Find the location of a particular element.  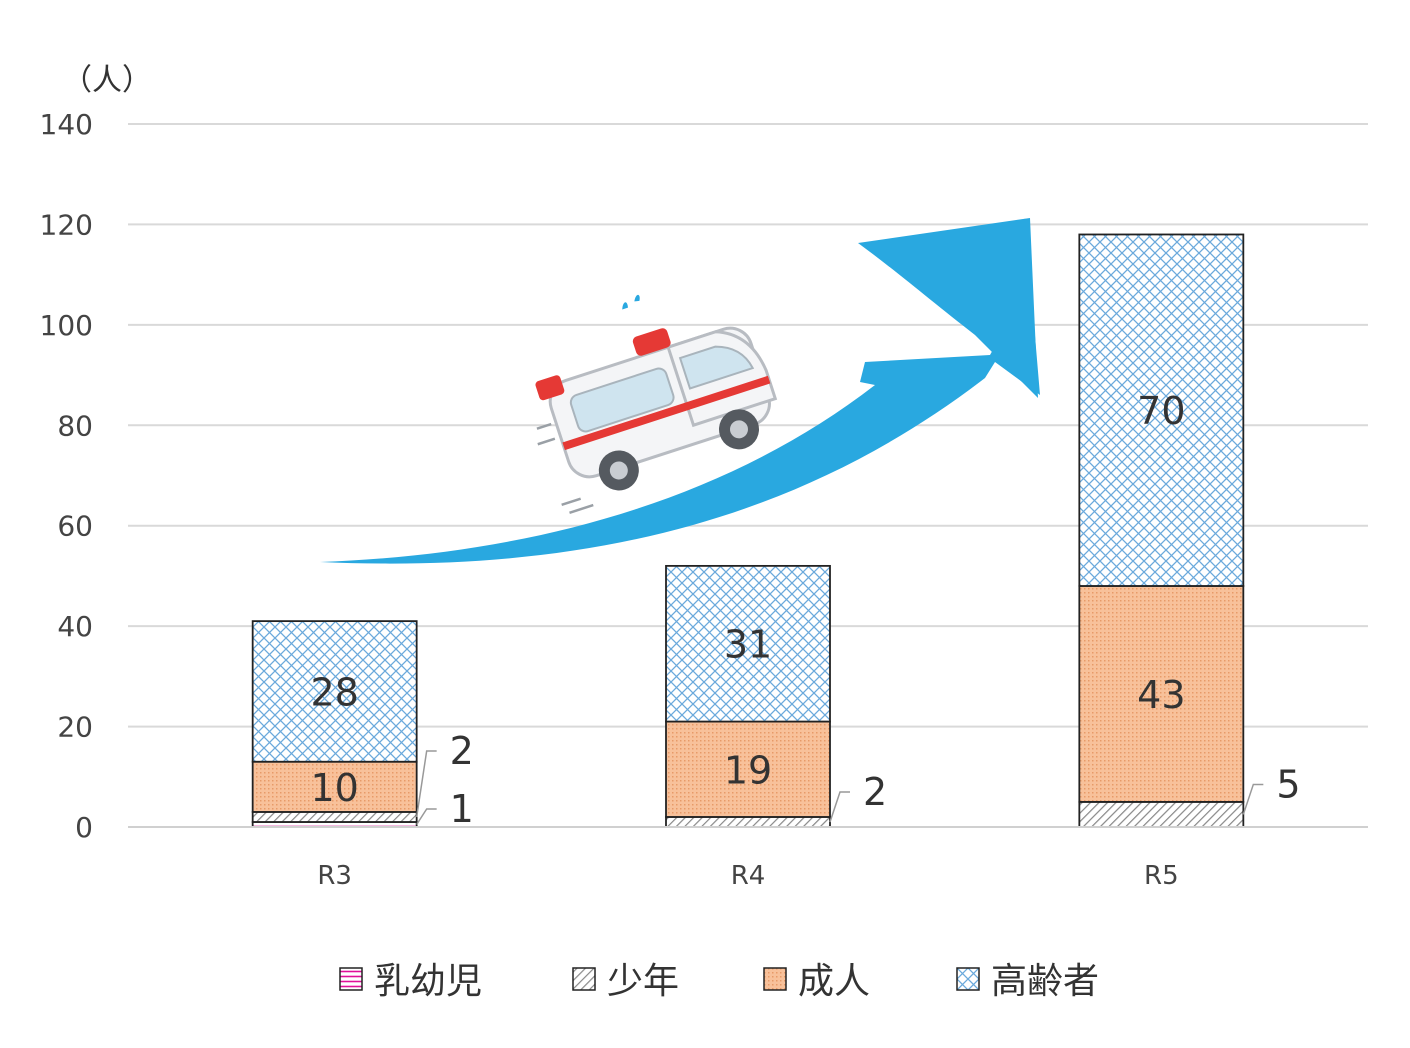

data-label: 70 is located at coordinates (1161, 411).